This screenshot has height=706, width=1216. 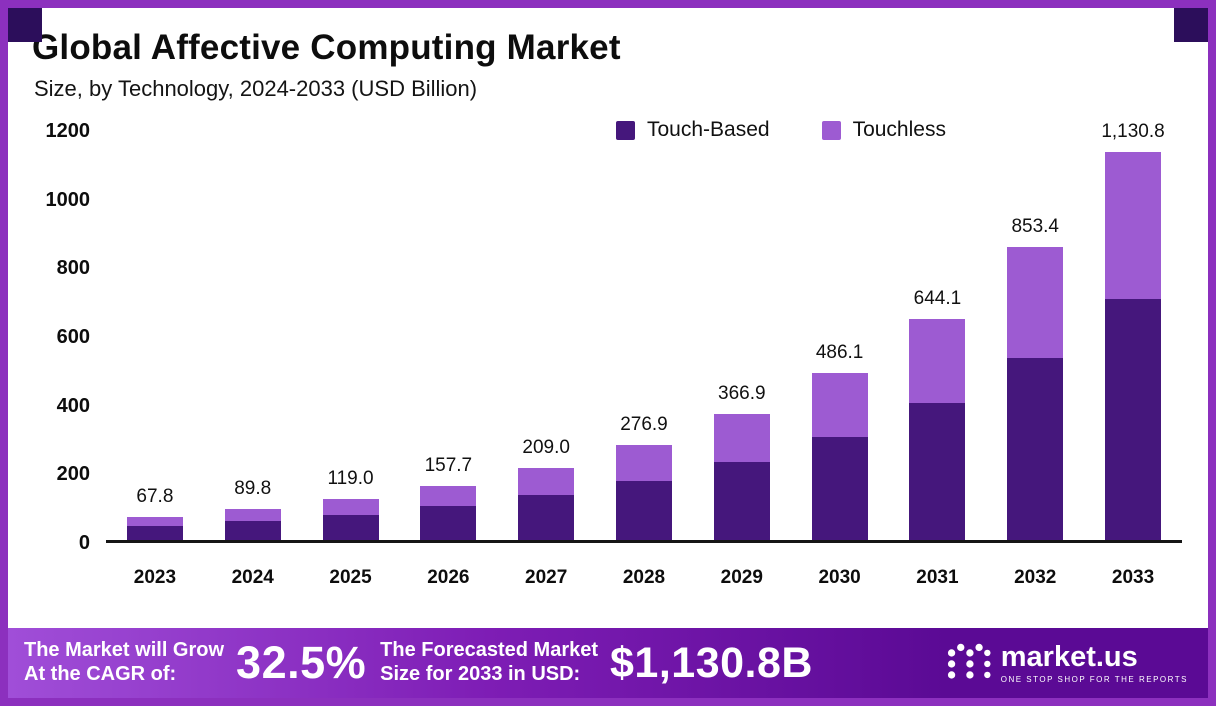 I want to click on bar-column-2030: 486.1, so click(x=840, y=335).